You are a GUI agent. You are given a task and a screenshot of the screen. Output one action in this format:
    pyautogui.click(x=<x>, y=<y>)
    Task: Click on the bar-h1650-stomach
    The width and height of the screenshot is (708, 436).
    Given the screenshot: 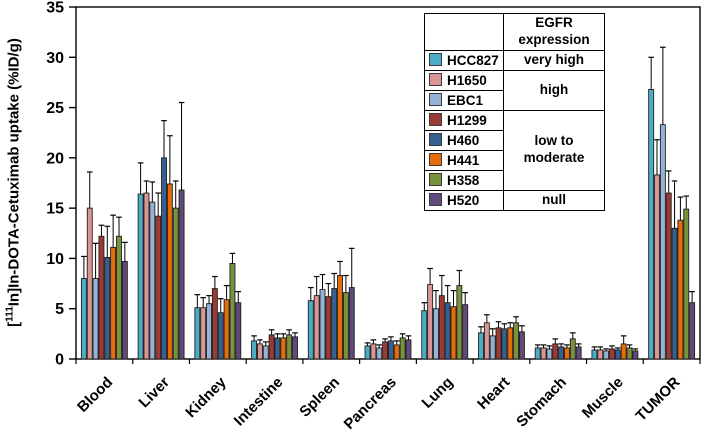 What is the action you would take?
    pyautogui.click(x=543, y=353)
    